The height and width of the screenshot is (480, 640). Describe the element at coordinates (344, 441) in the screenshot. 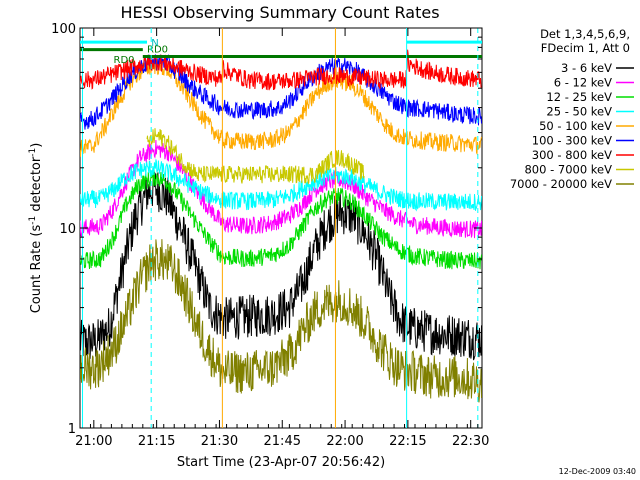

I see `x-tick-label: 22:00` at that location.